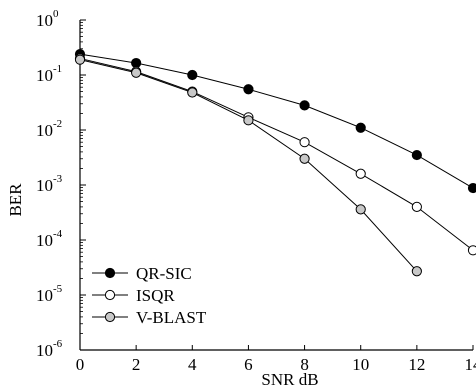 Image resolution: width=476 pixels, height=390 pixels. What do you see at coordinates (248, 364) in the screenshot?
I see `x-tick-label: 6` at bounding box center [248, 364].